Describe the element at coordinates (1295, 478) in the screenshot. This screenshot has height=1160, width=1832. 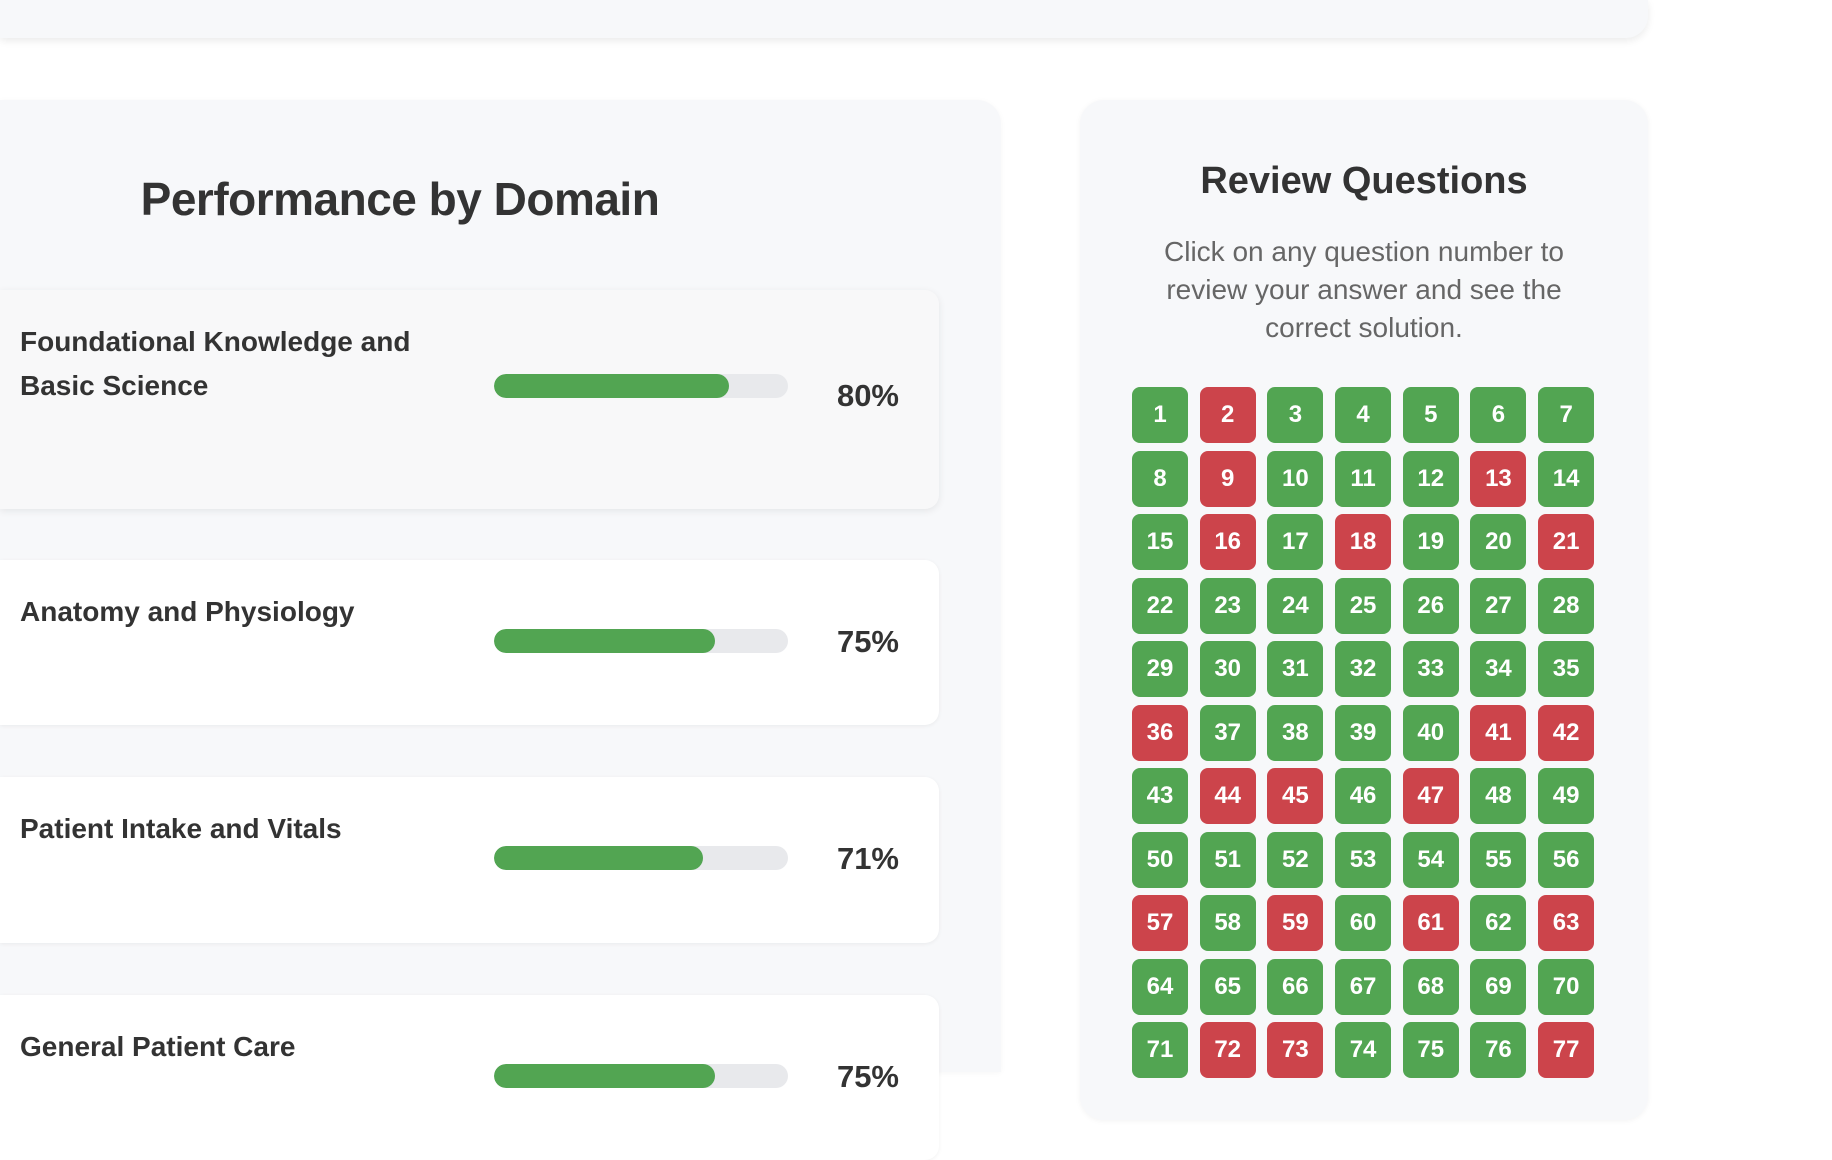
I see `question-button-10: 10` at that location.